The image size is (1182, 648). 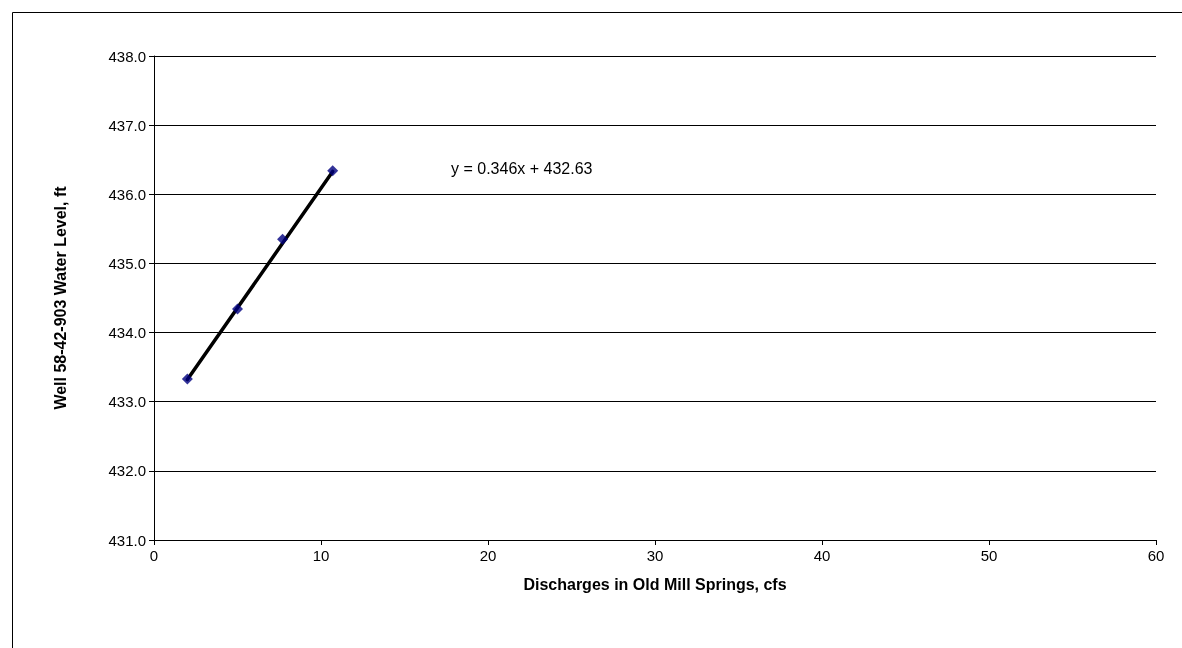 What do you see at coordinates (321, 555) in the screenshot?
I see `x-tick-label: 10` at bounding box center [321, 555].